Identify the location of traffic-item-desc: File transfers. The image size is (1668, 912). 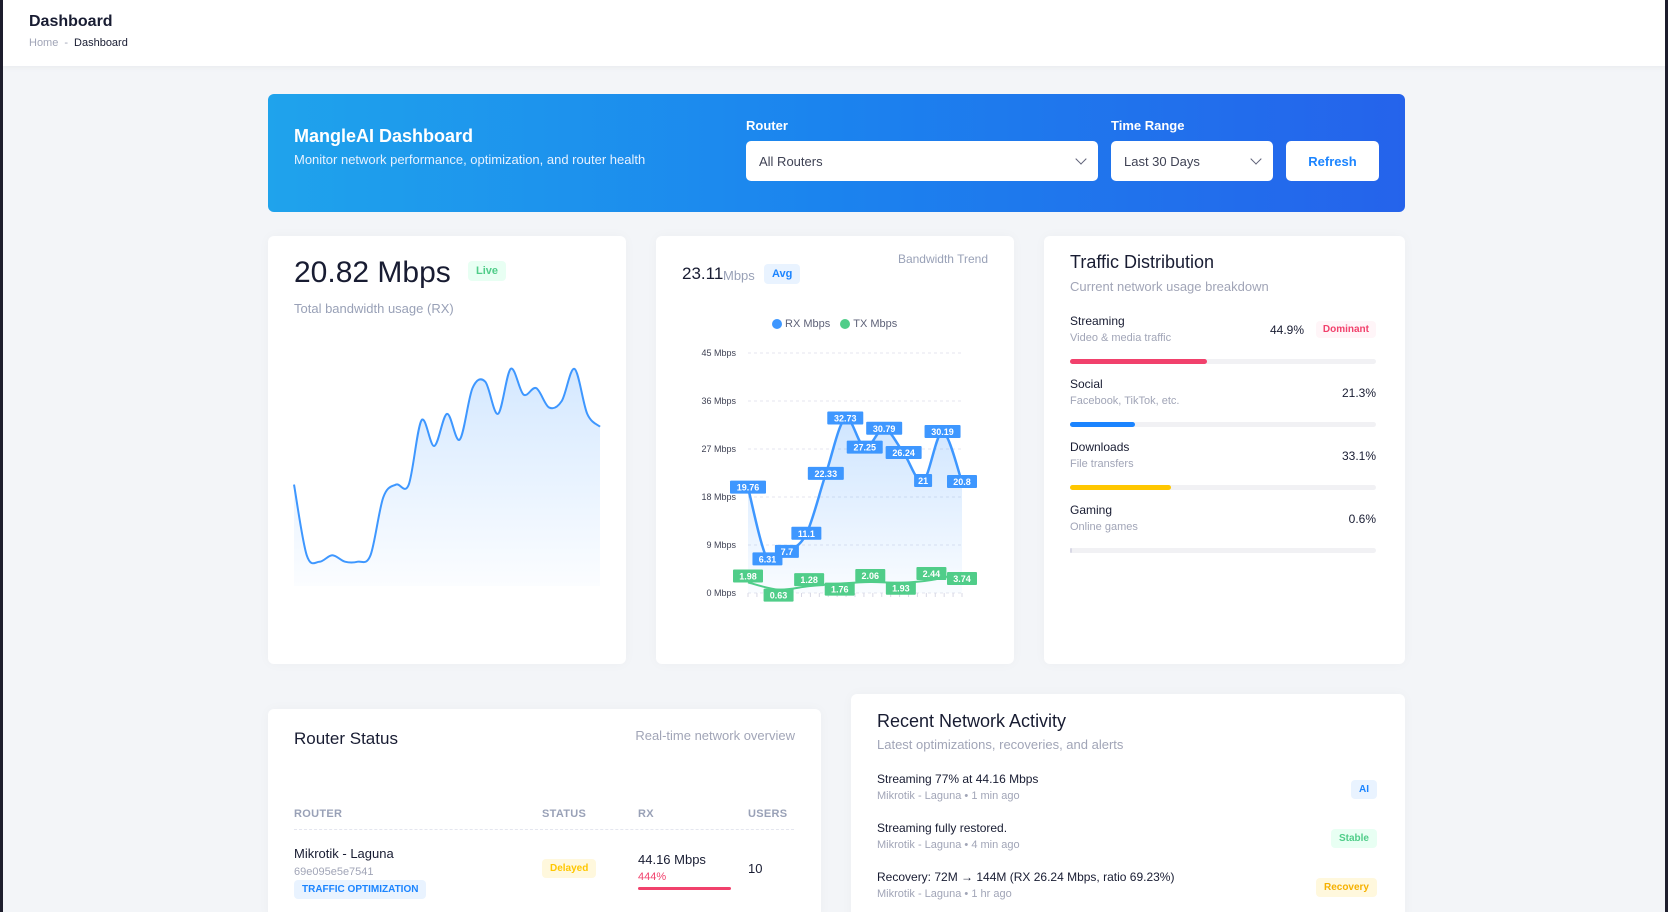
(1102, 464).